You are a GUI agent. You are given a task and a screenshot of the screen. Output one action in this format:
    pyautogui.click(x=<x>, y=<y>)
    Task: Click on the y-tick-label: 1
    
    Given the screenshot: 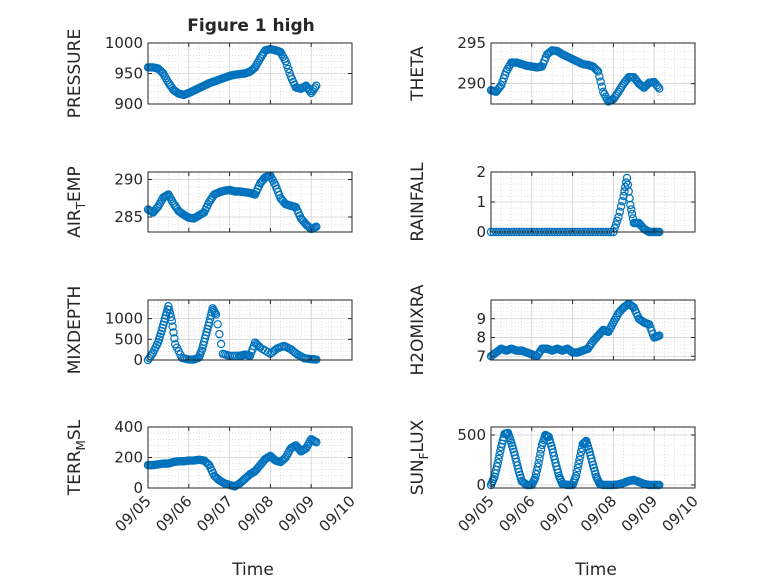 What is the action you would take?
    pyautogui.click(x=481, y=202)
    